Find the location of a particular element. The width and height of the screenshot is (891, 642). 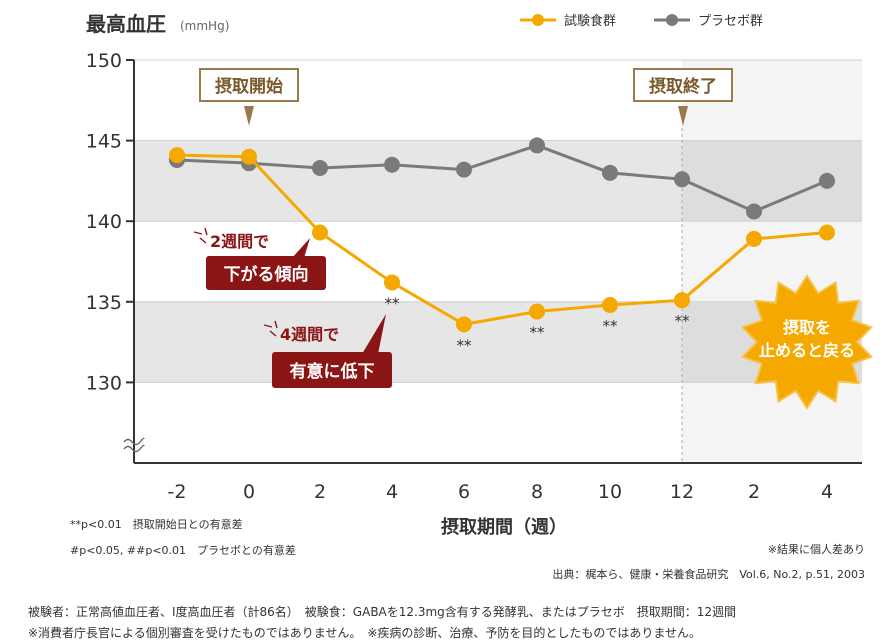

y-tick-145: 145 is located at coordinates (104, 142).